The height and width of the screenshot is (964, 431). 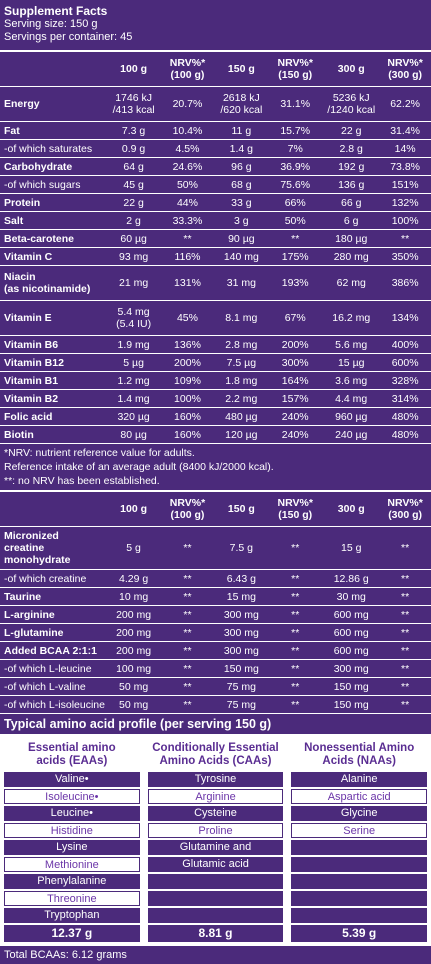 What do you see at coordinates (405, 104) in the screenshot?
I see `nutrient-value: 62.2%` at bounding box center [405, 104].